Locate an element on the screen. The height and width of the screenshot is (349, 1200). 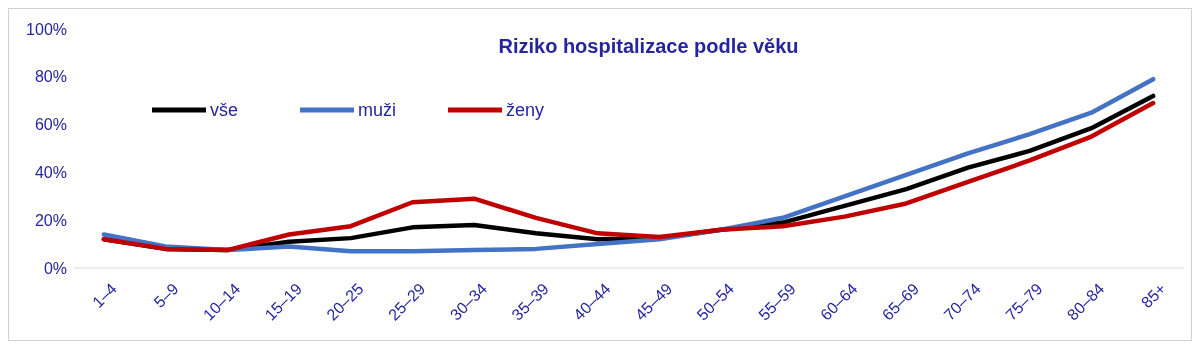
y-tick-label: 80% is located at coordinates (50, 77).